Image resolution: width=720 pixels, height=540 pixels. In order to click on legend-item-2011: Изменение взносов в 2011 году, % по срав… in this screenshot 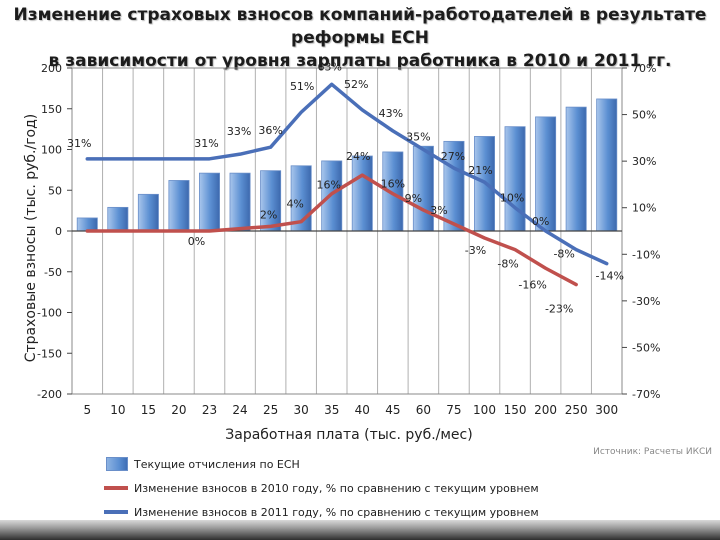, I will do `click(321, 512)`.